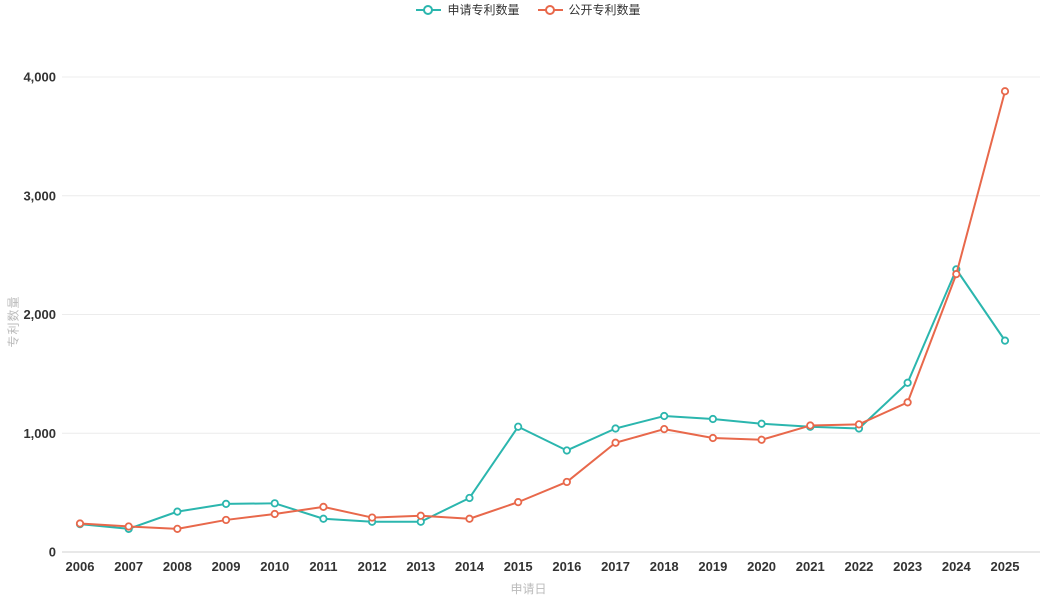  I want to click on data-point-公开专利数量-2023, so click(907, 402).